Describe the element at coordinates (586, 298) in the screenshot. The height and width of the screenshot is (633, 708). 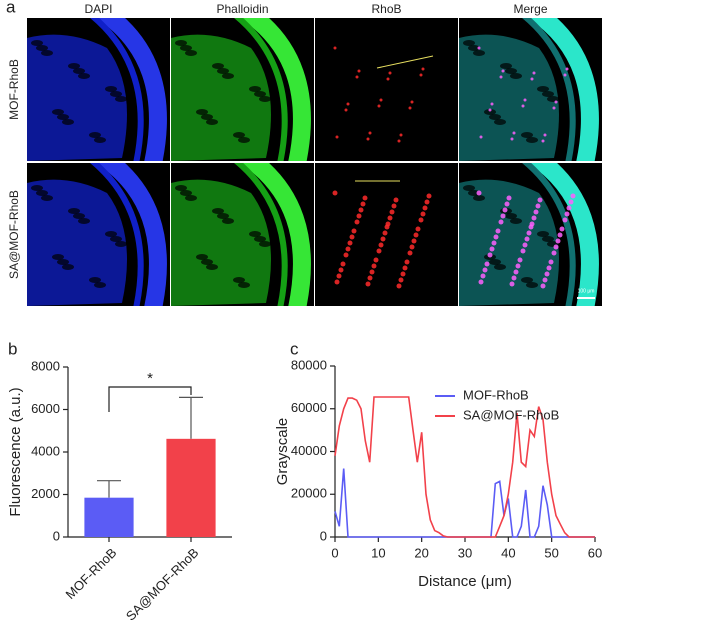
I see `scale-bar` at that location.